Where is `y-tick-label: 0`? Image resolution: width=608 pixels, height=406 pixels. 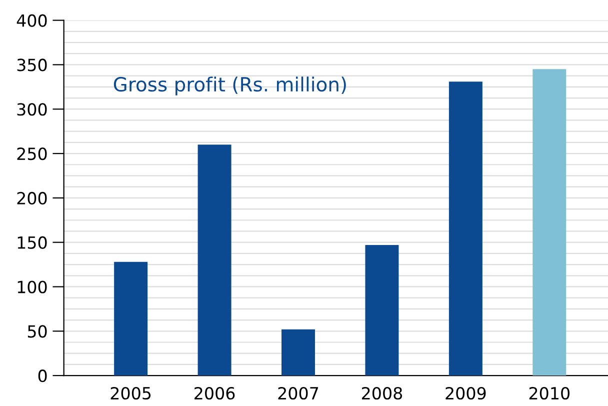
y-tick-label: 0 is located at coordinates (42, 376).